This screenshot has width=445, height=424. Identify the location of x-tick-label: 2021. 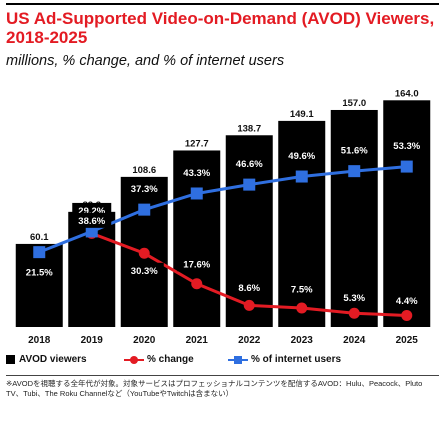
(197, 340).